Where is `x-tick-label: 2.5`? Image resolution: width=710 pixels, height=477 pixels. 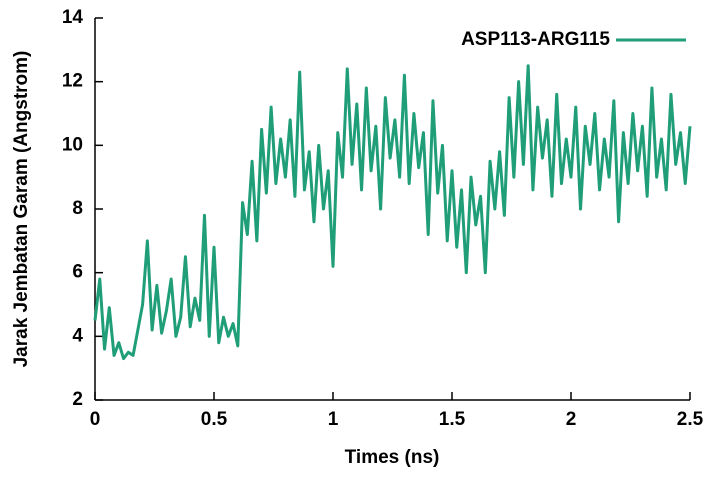 x-tick-label: 2.5 is located at coordinates (690, 419).